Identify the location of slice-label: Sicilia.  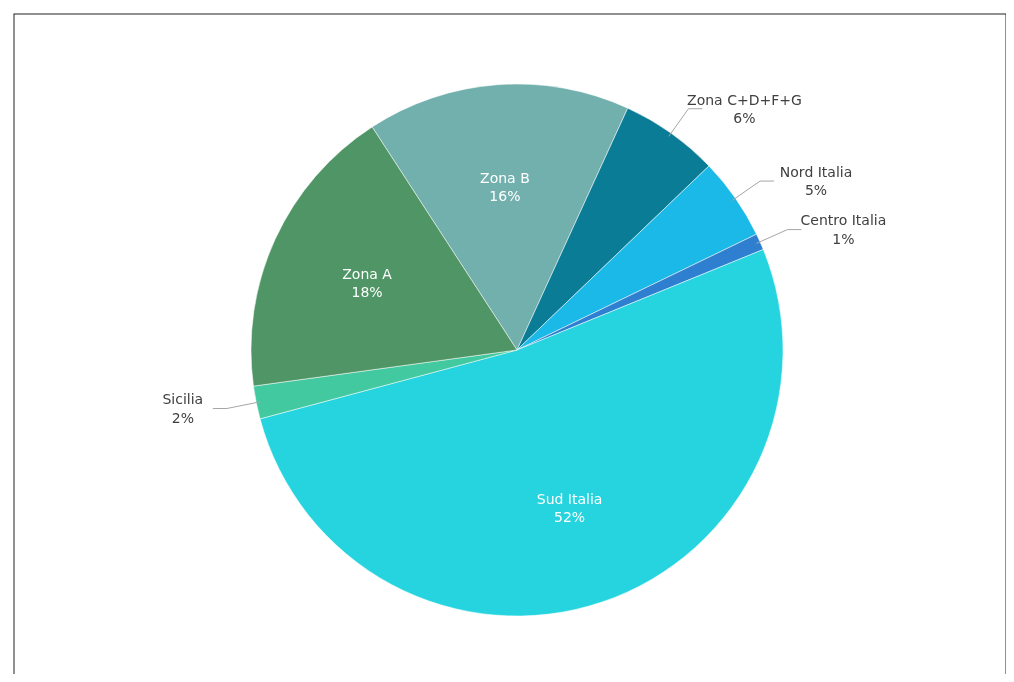
(183, 399).